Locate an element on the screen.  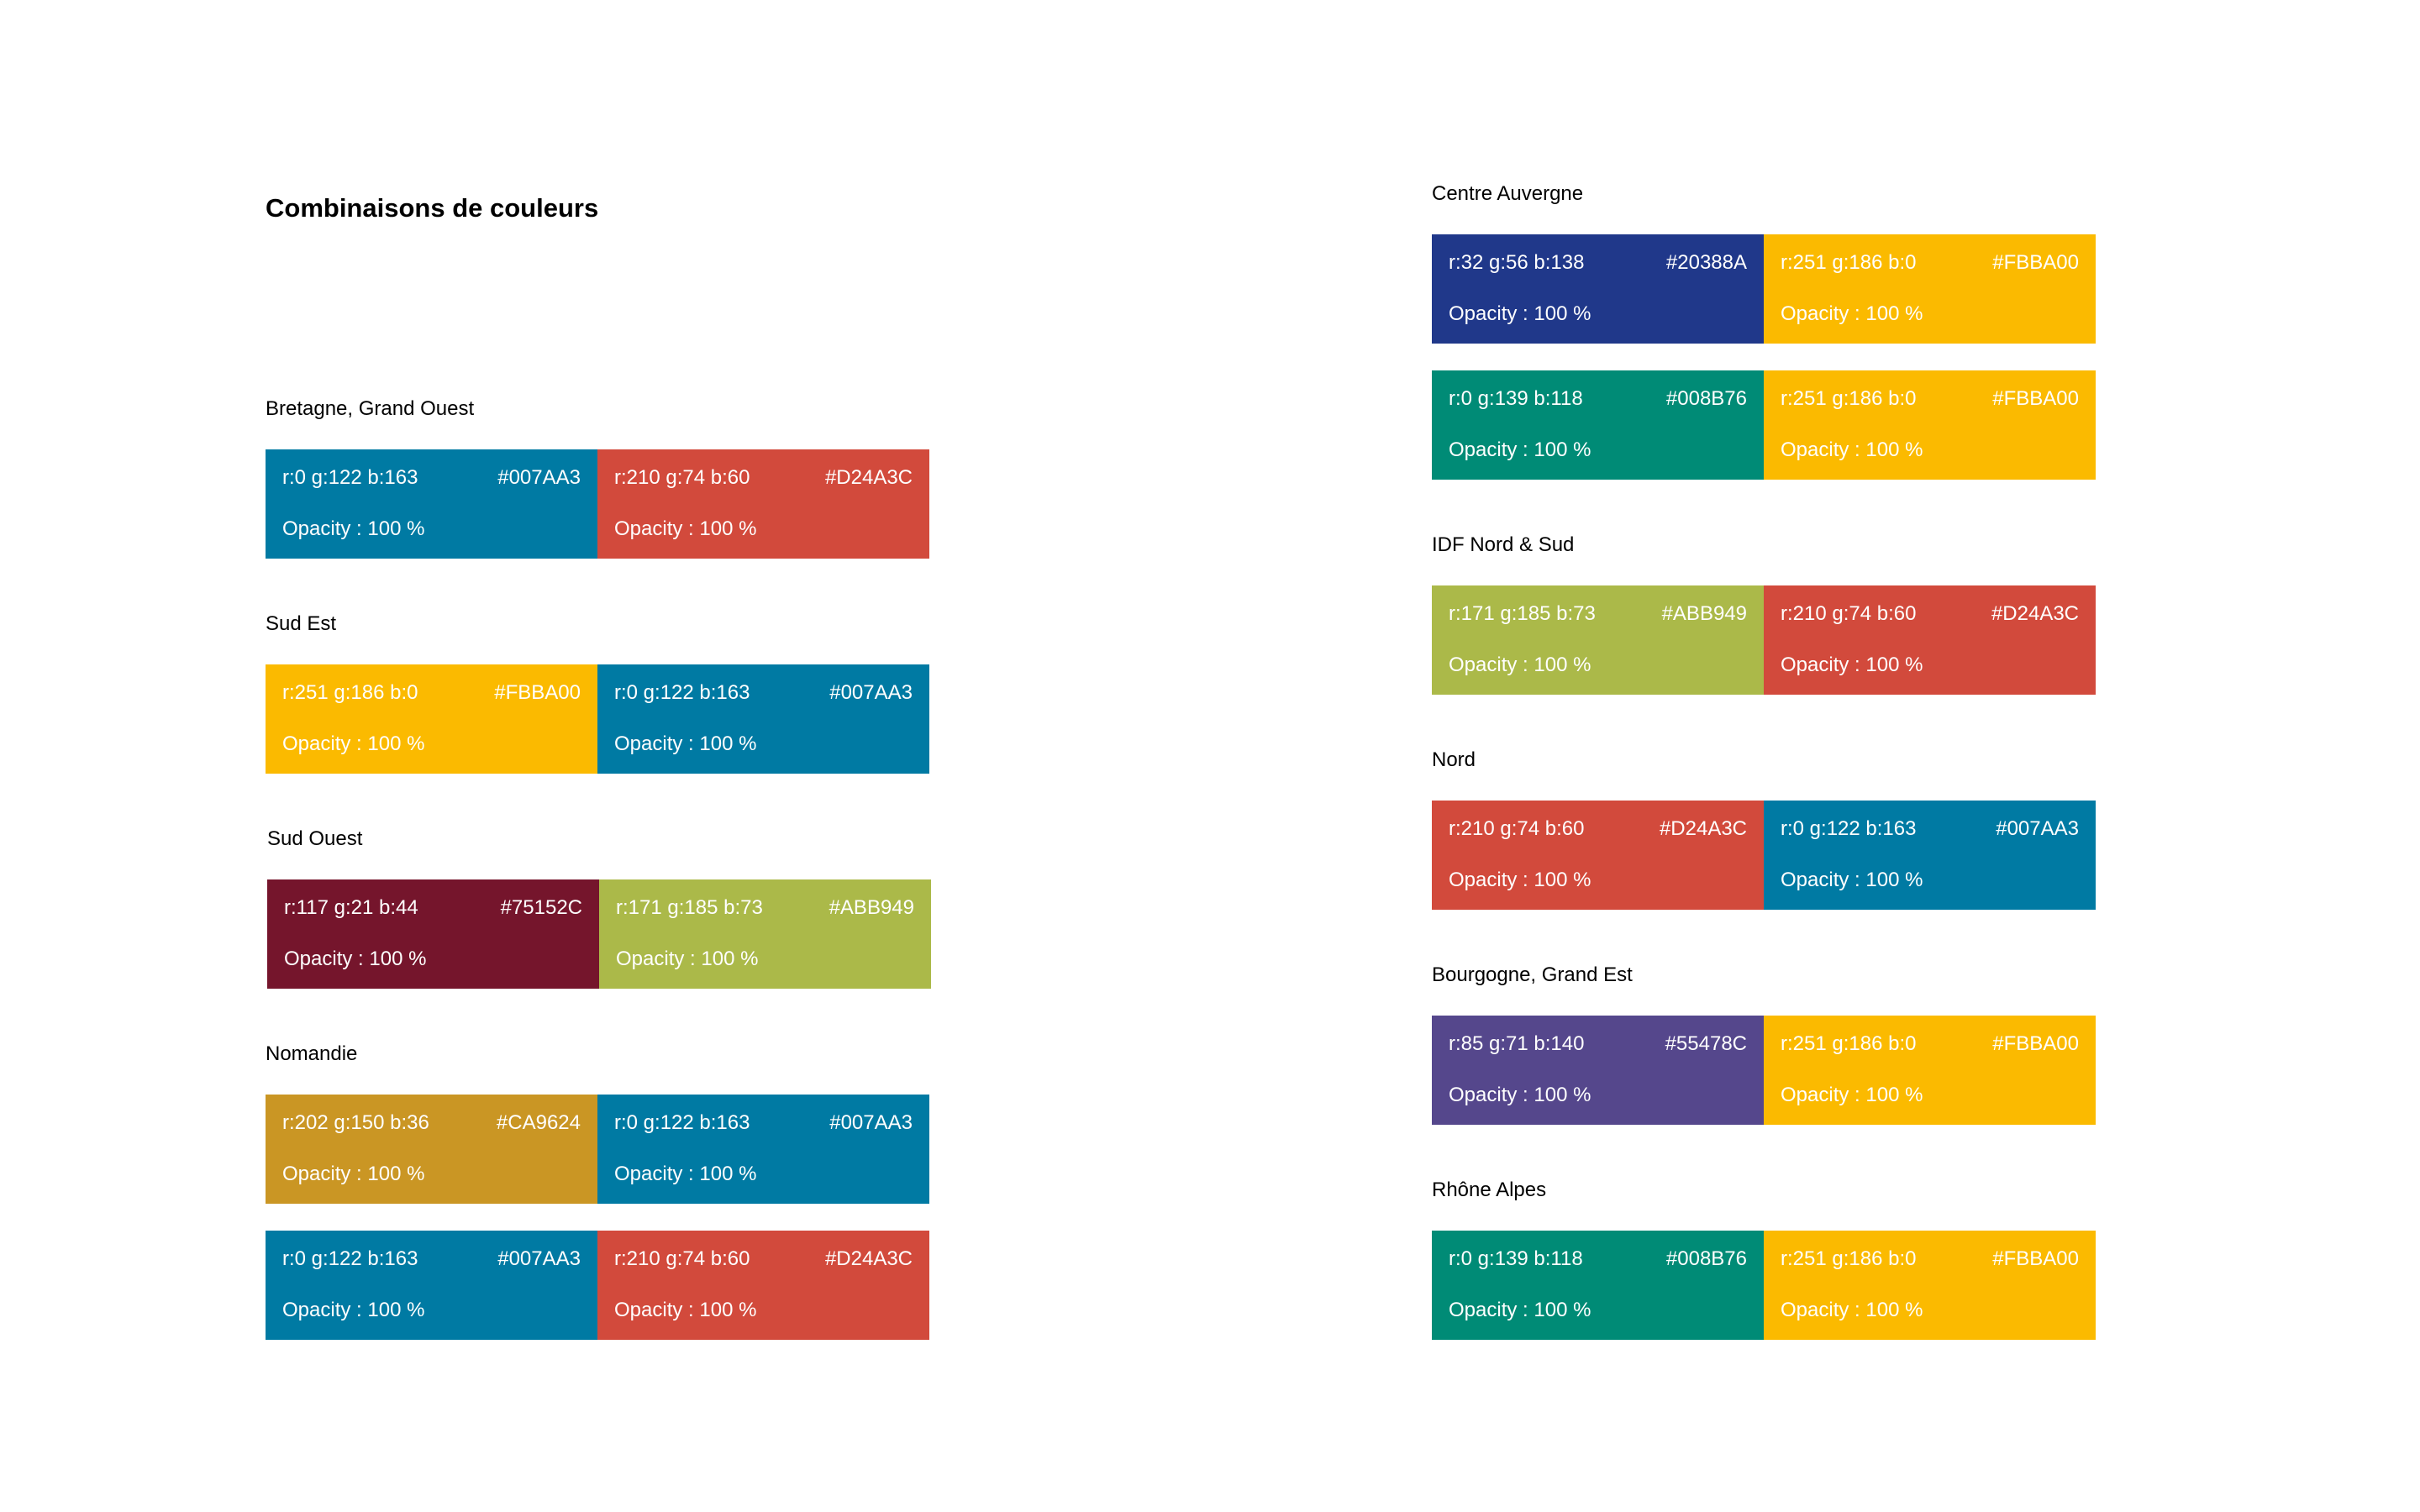
section-title: Sud Est is located at coordinates (301, 623).